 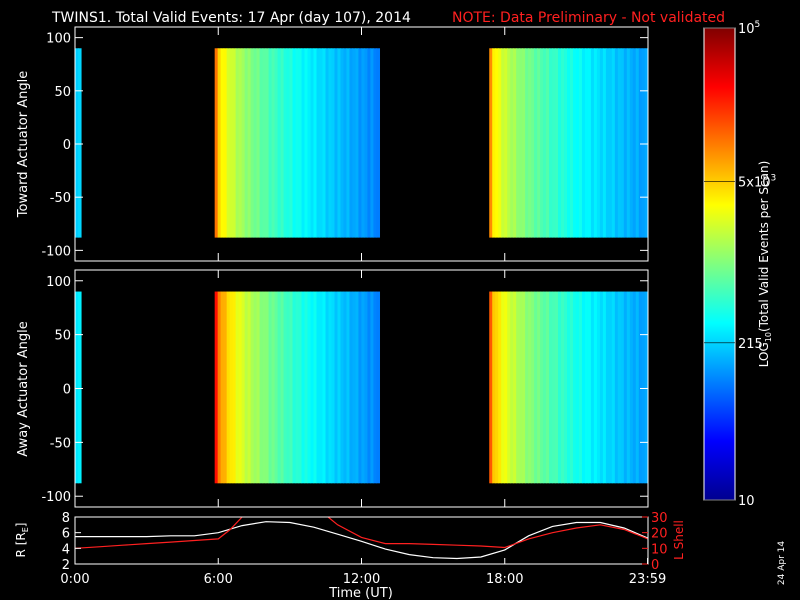 What do you see at coordinates (66, 565) in the screenshot?
I see `left-tick-label: 2` at bounding box center [66, 565].